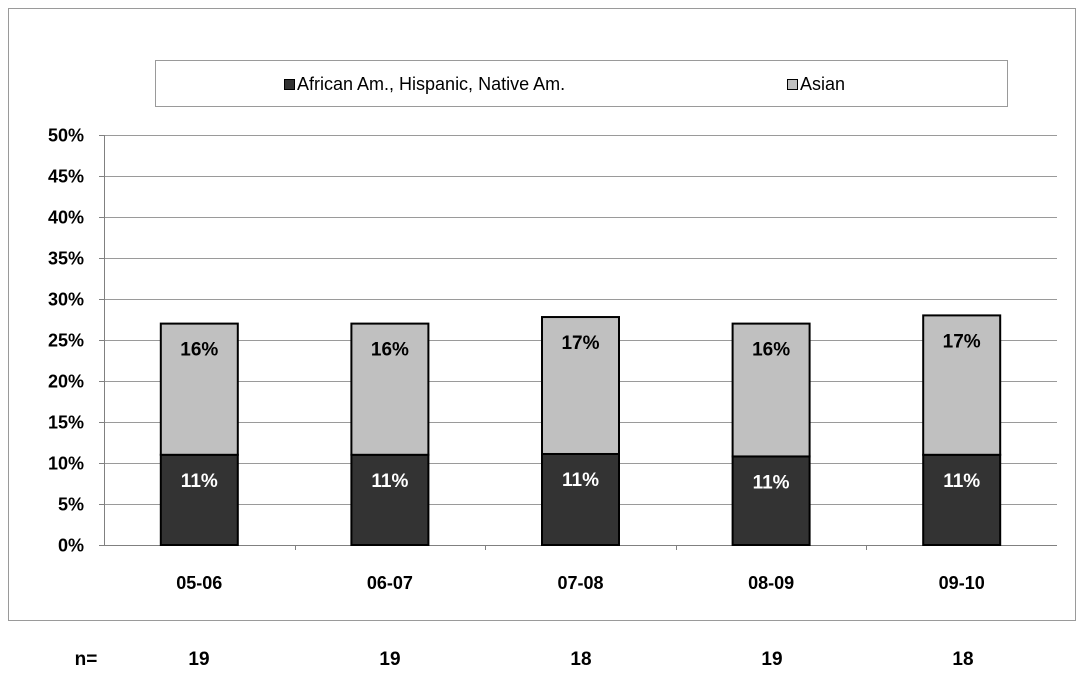  What do you see at coordinates (962, 583) in the screenshot?
I see `x-tick-label: 09-10` at bounding box center [962, 583].